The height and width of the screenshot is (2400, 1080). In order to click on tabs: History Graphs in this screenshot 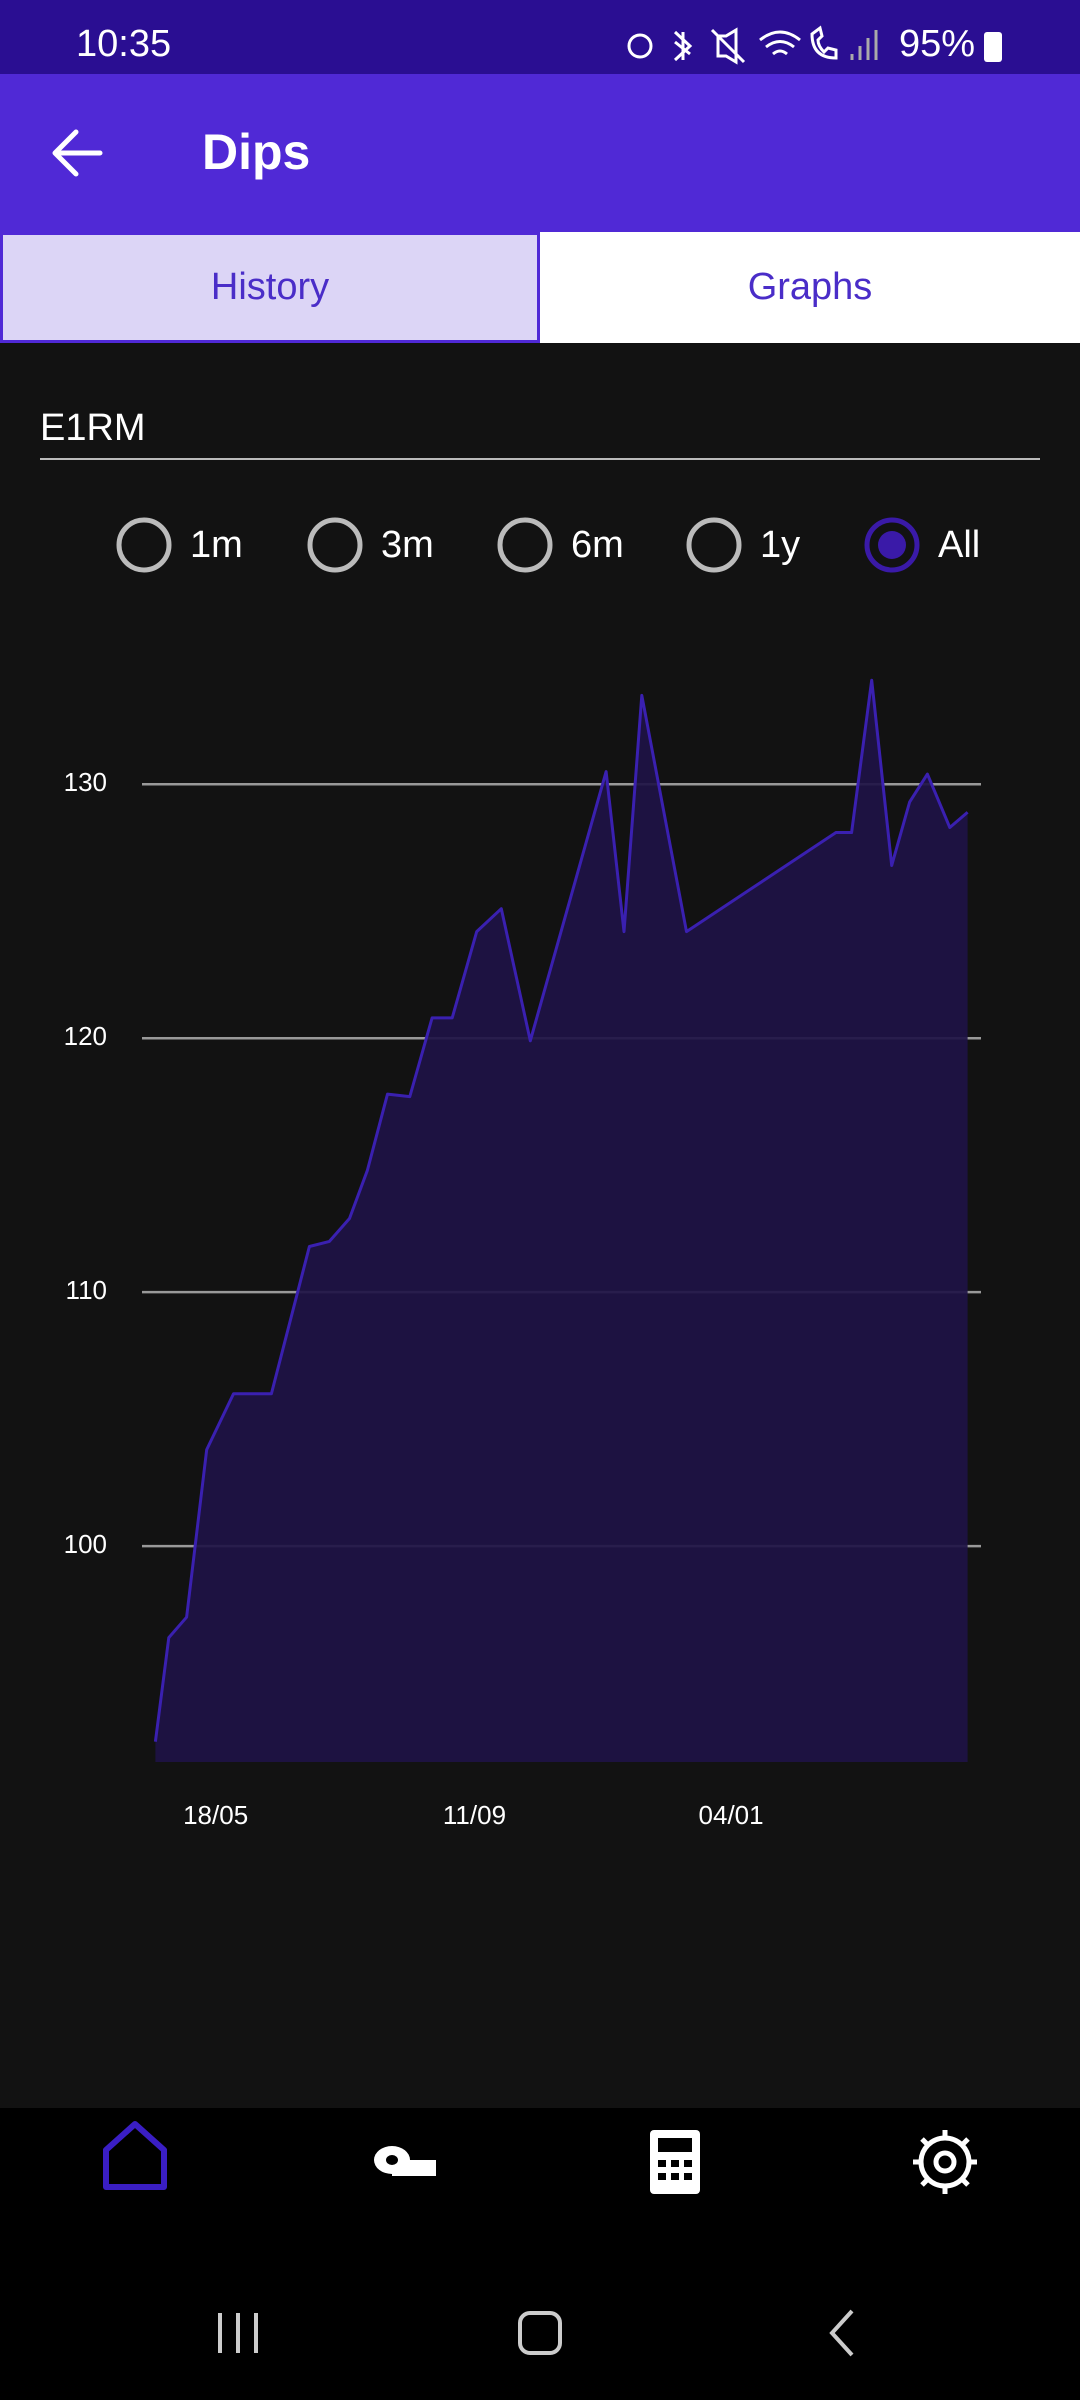, I will do `click(540, 287)`.